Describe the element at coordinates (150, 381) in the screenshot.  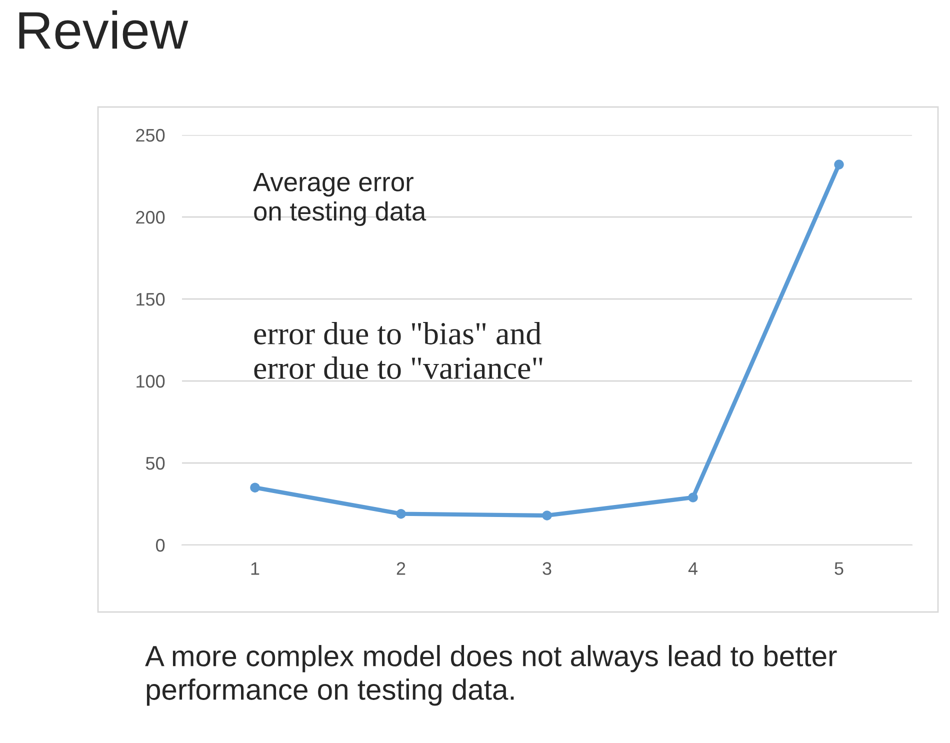
I see `y-tick-label: 100` at that location.